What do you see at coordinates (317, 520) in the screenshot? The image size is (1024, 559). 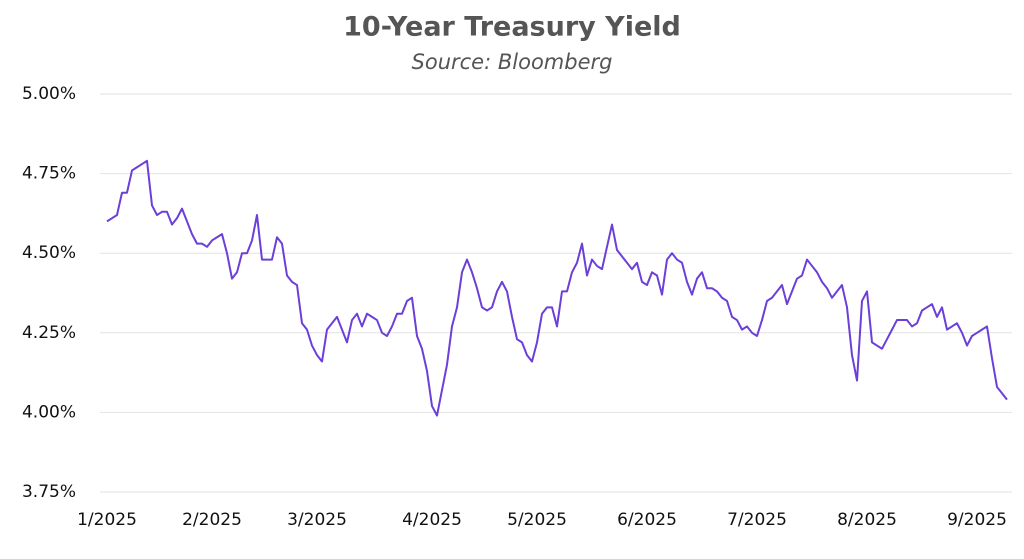 I see `x-tick-label: 3/2025` at bounding box center [317, 520].